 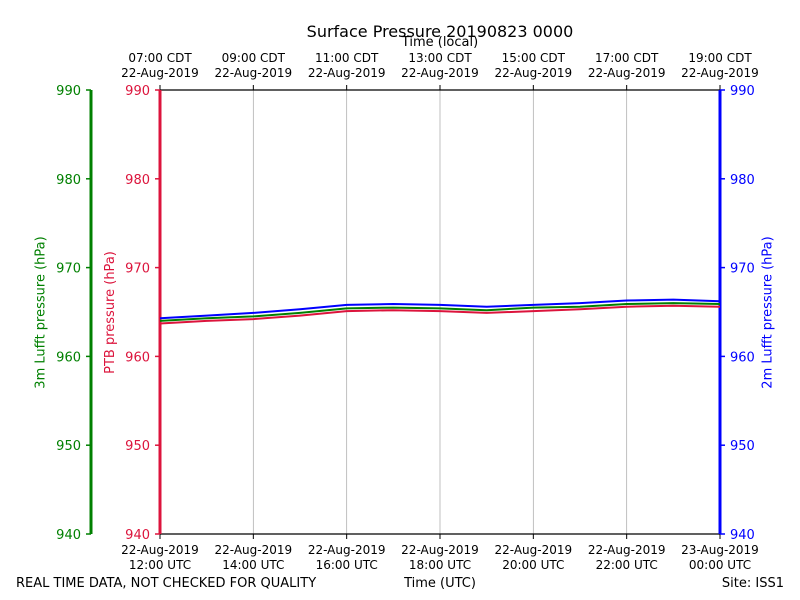 What do you see at coordinates (160, 58) in the screenshot?
I see `x-top-tick-label-time: 07:00 CDT` at bounding box center [160, 58].